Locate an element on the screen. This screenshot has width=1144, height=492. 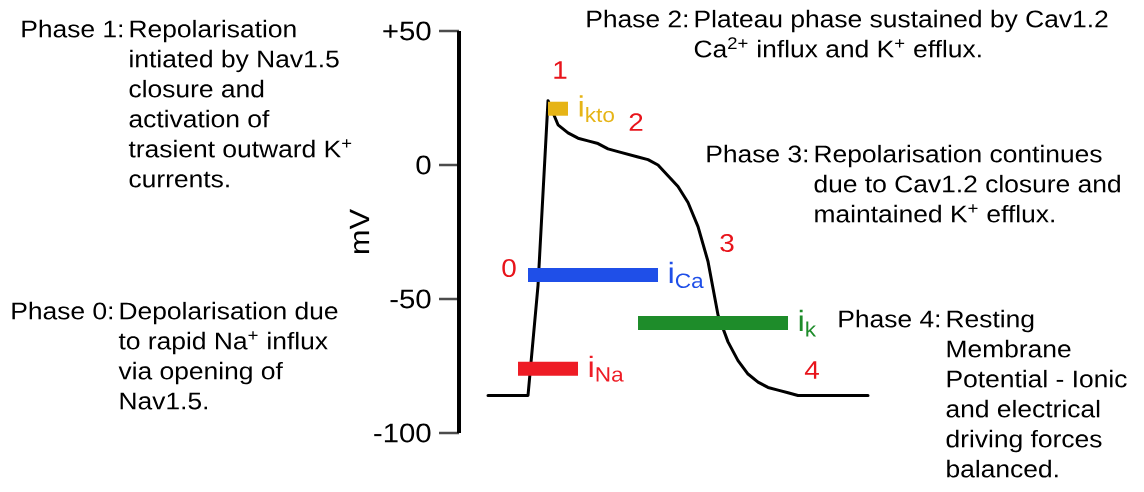
y-tick-label: -50 is located at coordinates (410, 299).